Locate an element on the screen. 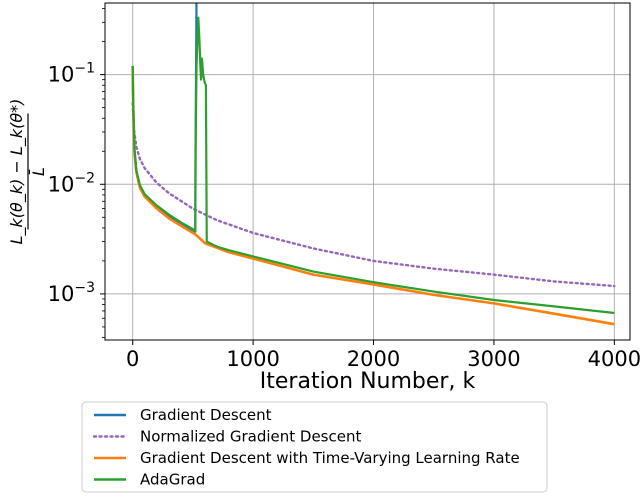 This screenshot has width=640, height=500. x-tick-label: 2000 is located at coordinates (373, 359).